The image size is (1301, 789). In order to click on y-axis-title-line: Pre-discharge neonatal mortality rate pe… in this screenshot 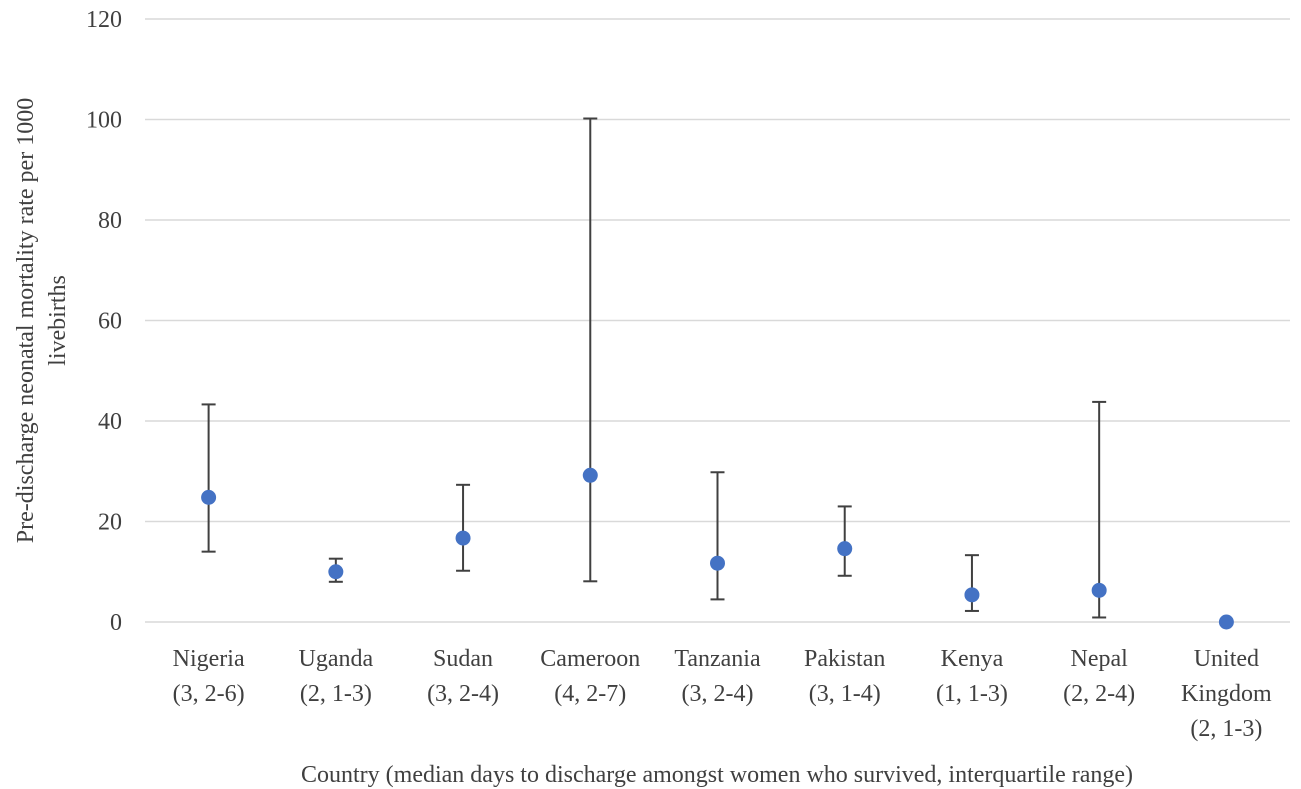, I will do `click(26, 320)`.